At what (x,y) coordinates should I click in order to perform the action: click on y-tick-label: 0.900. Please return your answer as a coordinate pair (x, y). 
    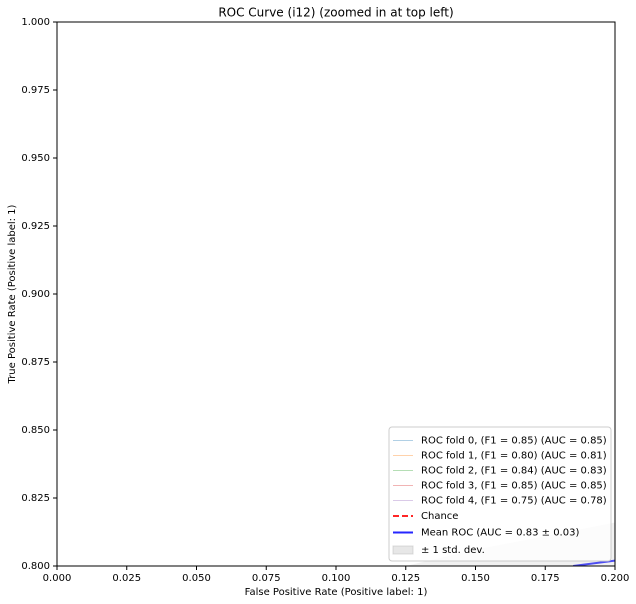
    Looking at the image, I should click on (35, 294).